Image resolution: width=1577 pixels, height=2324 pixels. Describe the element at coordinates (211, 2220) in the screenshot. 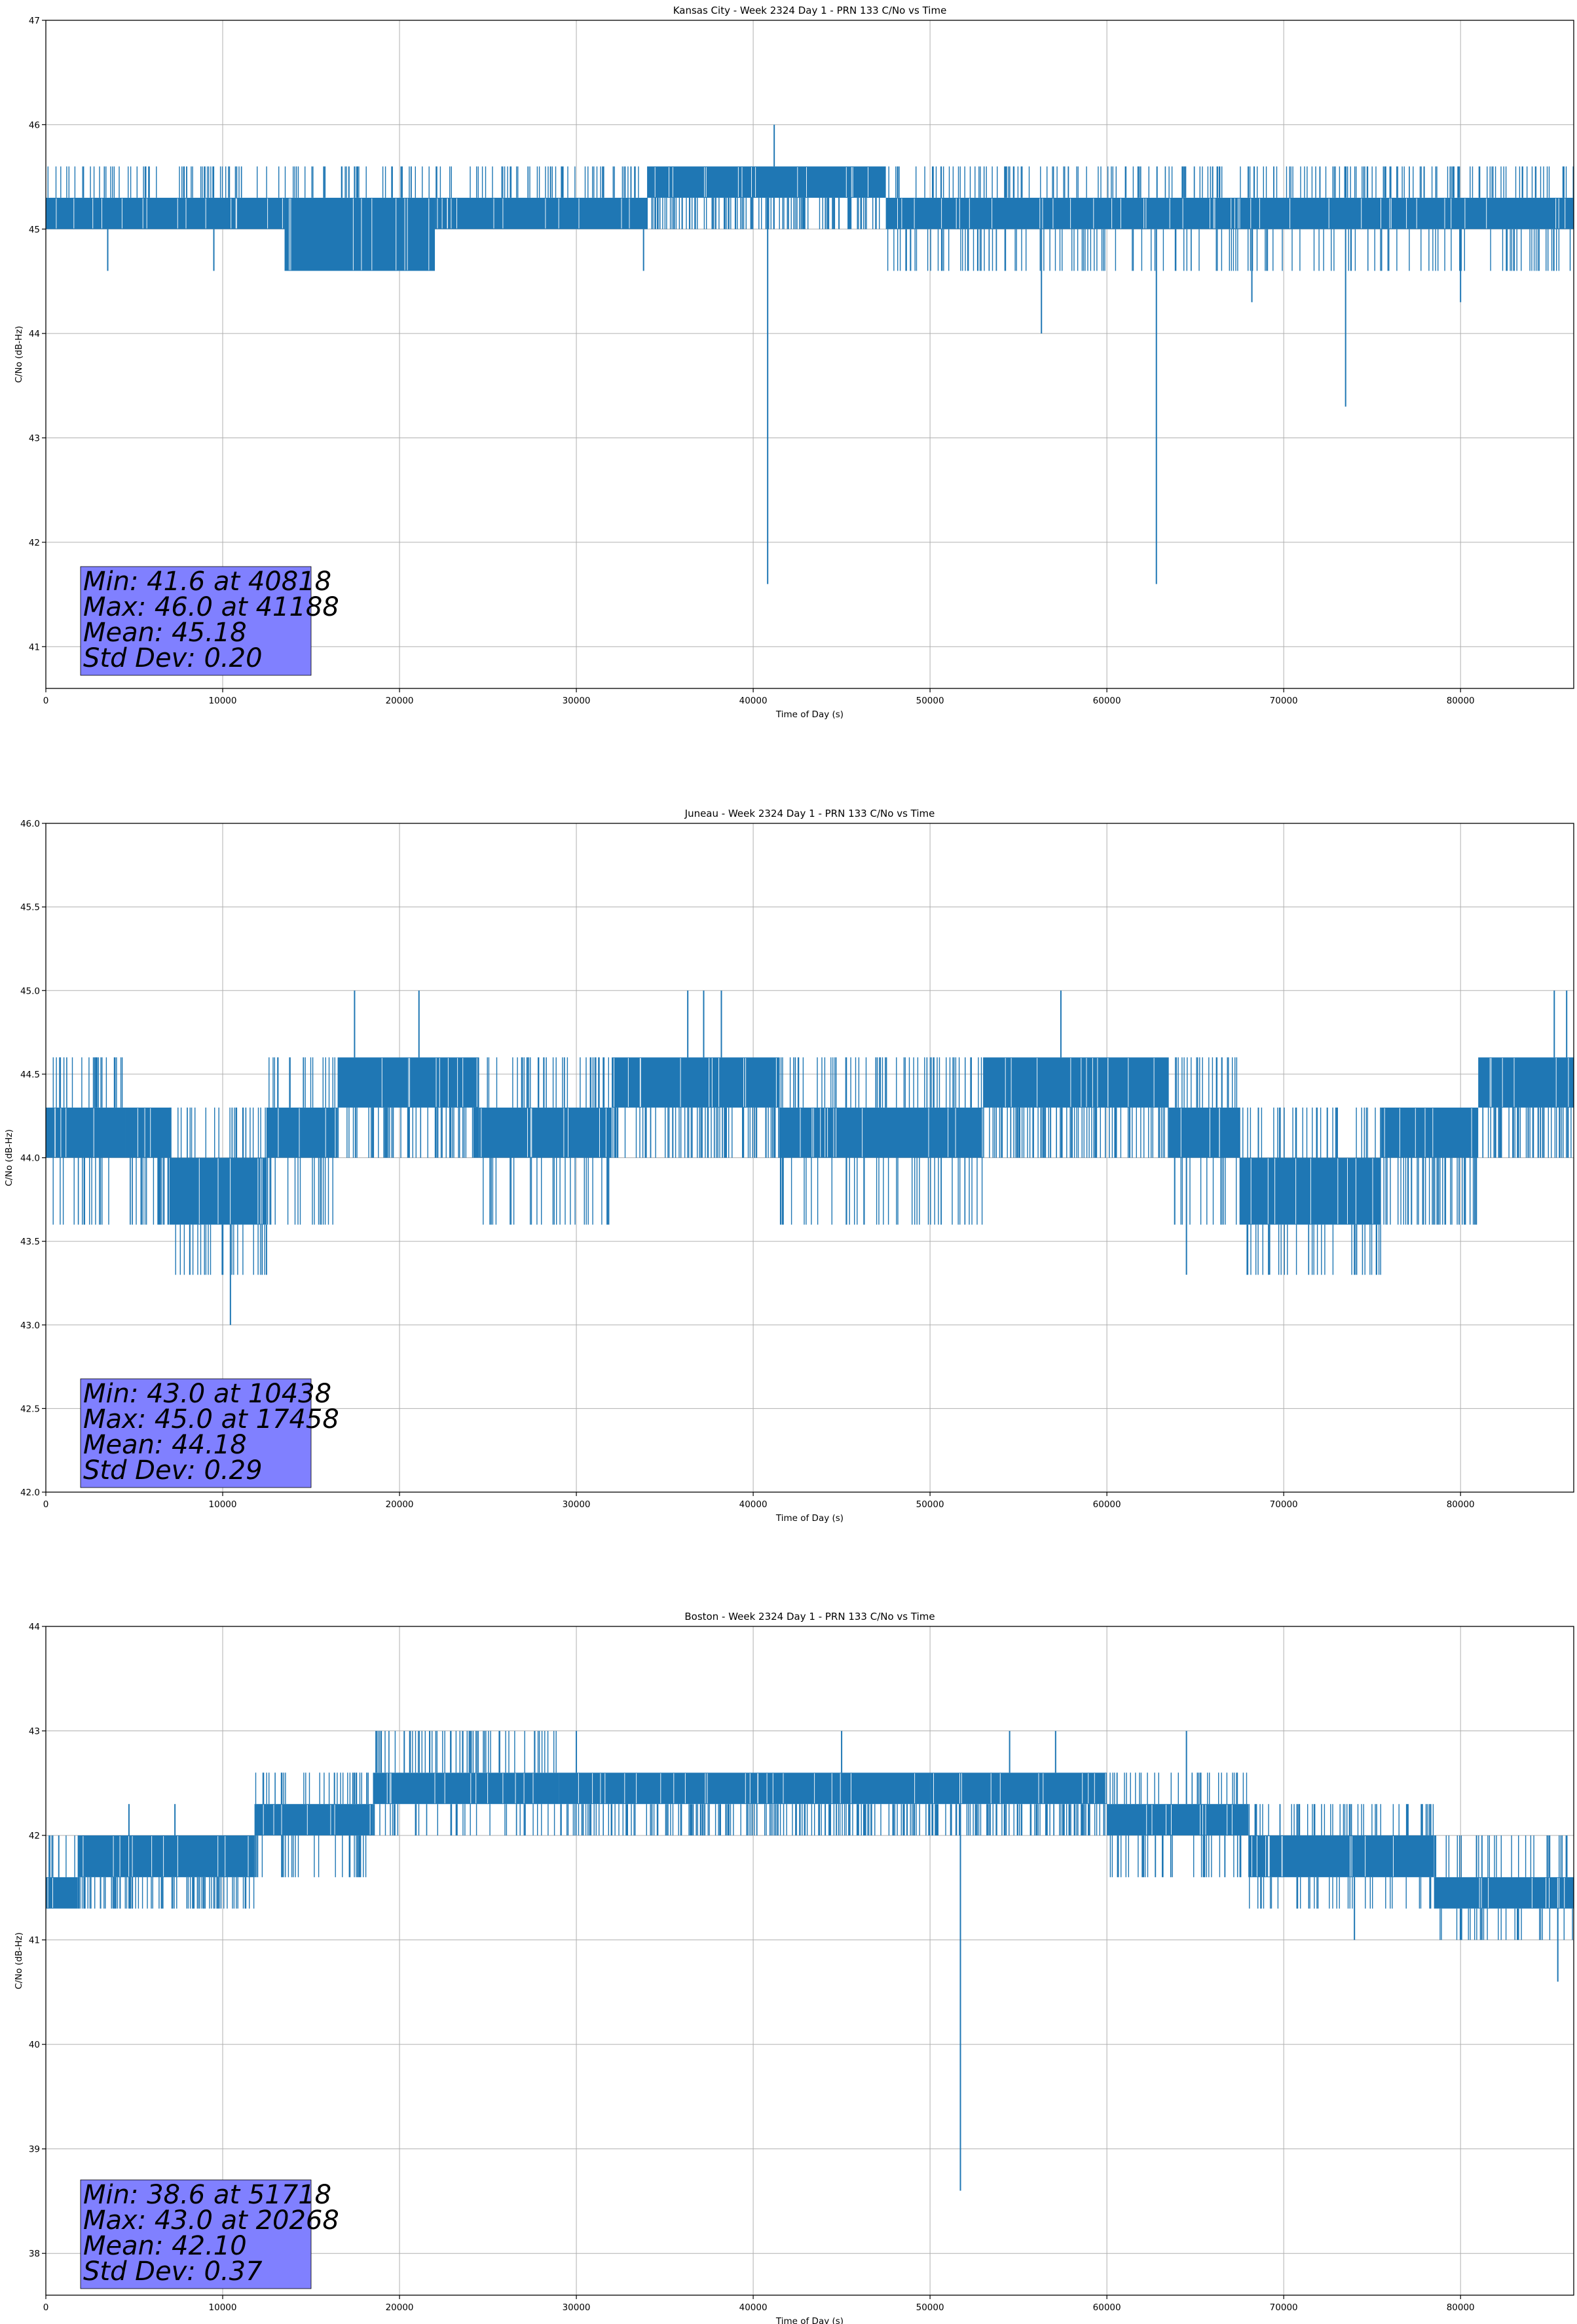

I see `boston-stats-line: Max: 43.0 at 20268` at that location.